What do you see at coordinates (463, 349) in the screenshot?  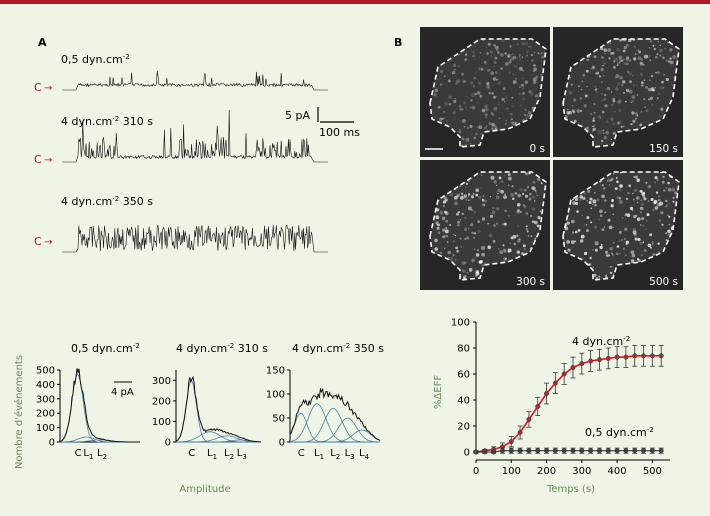 I see `chart-y-tick-label: 80` at bounding box center [463, 349].